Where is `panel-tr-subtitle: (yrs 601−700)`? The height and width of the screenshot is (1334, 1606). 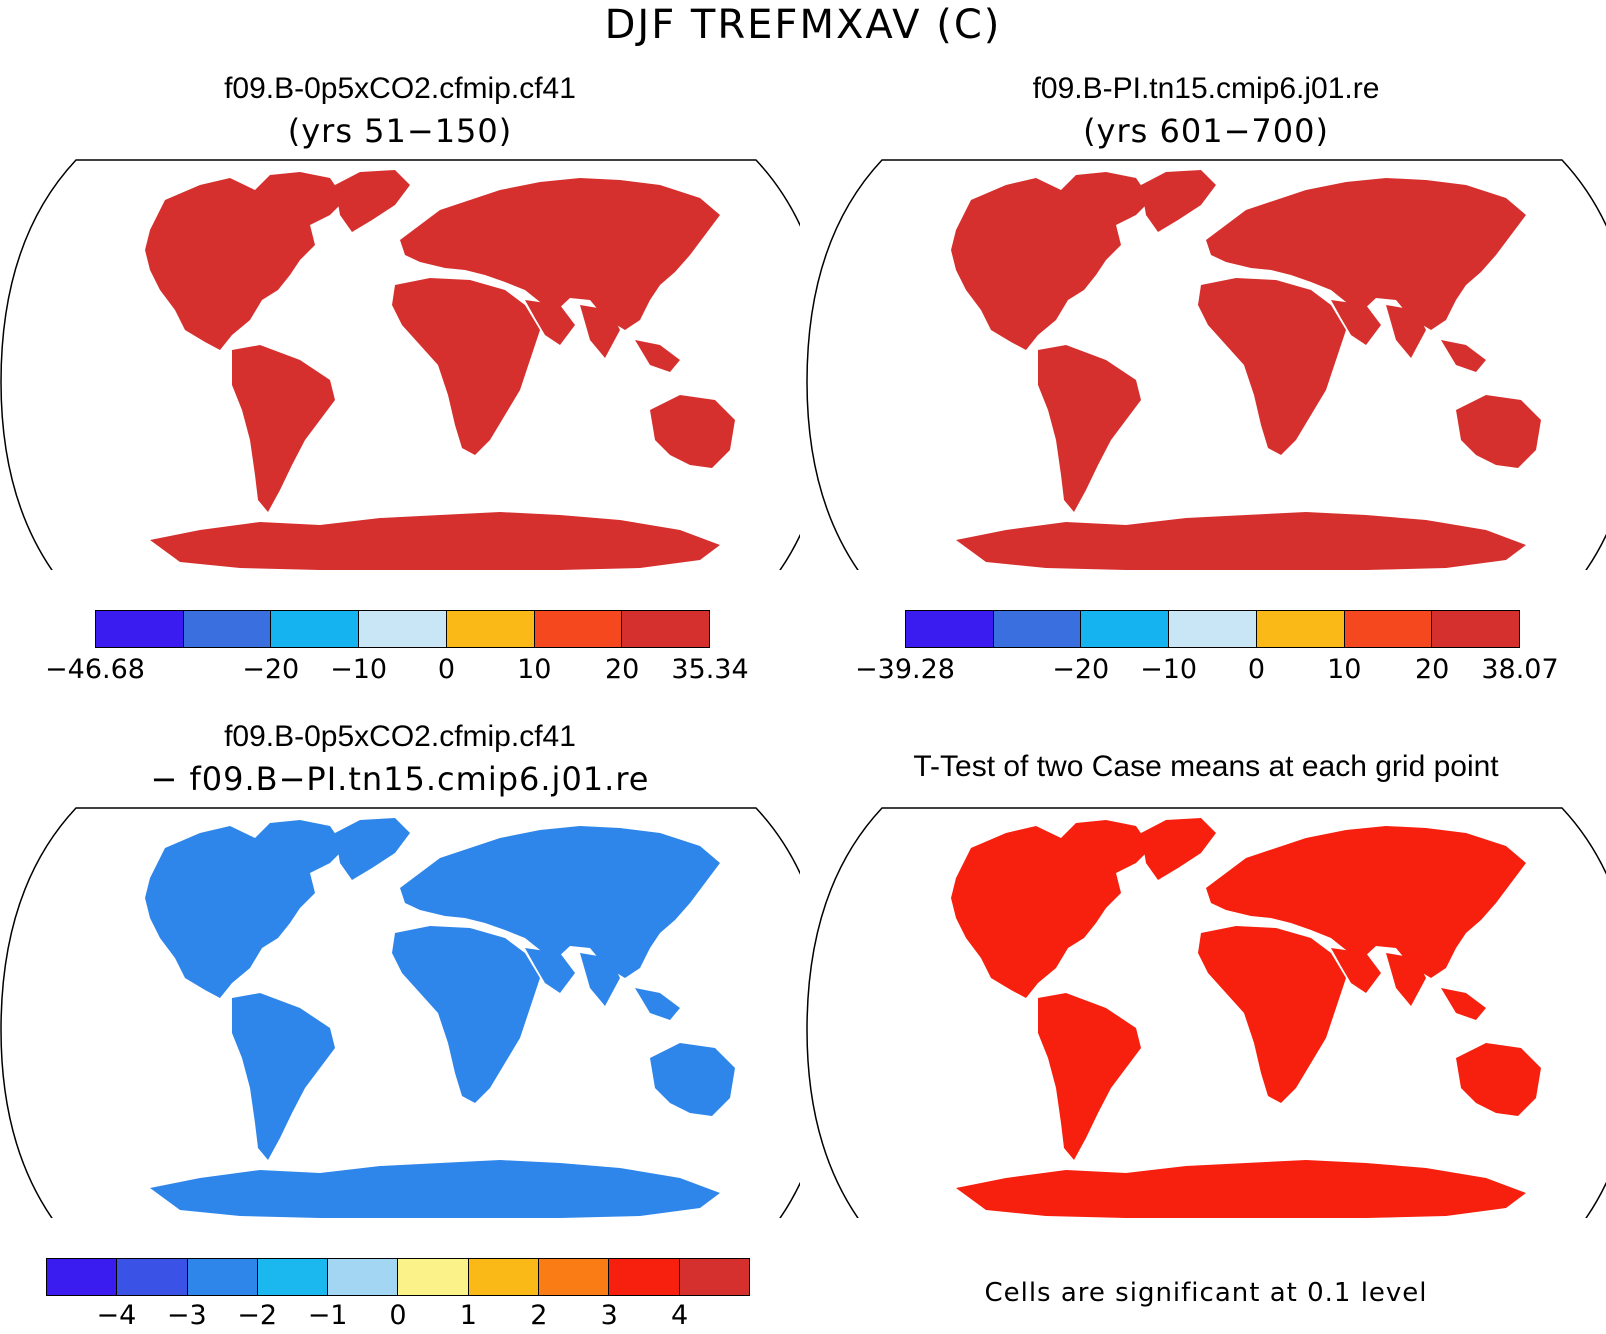
panel-tr-subtitle: (yrs 601−700) is located at coordinates (1206, 131).